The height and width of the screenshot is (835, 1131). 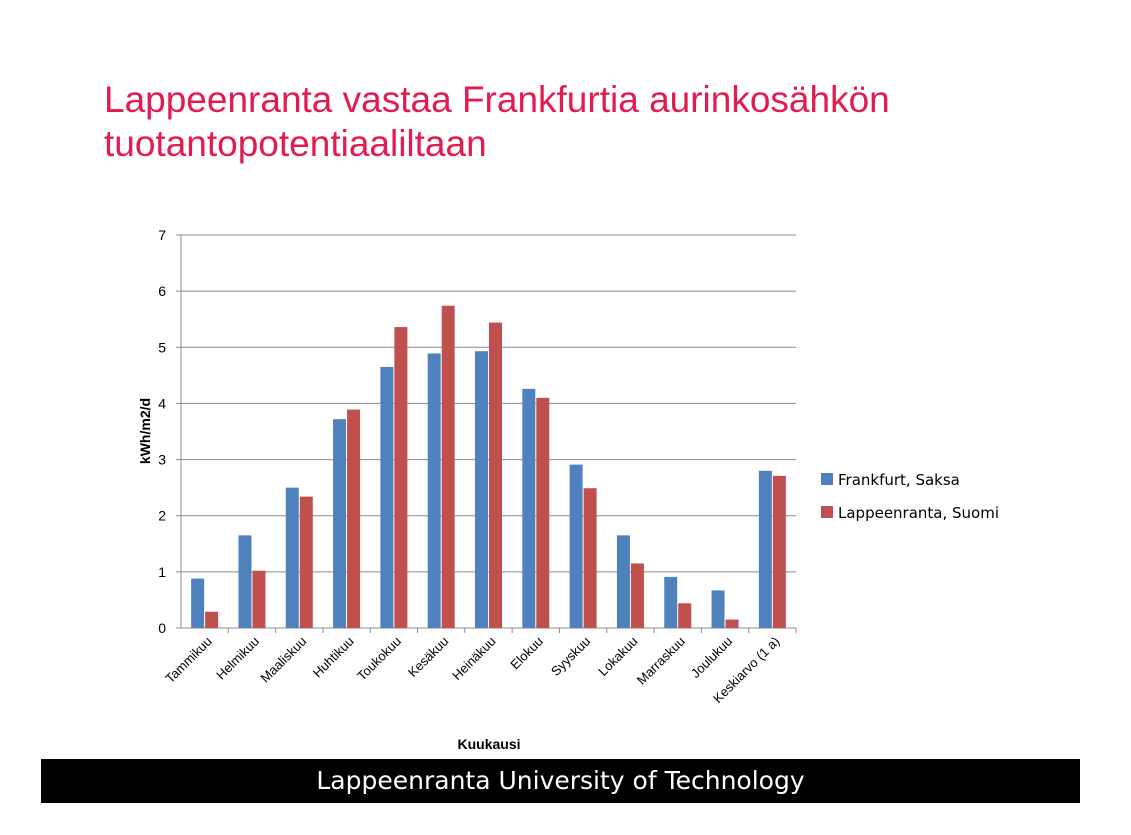 What do you see at coordinates (488, 744) in the screenshot?
I see `x-axis-title: Kuukausi` at bounding box center [488, 744].